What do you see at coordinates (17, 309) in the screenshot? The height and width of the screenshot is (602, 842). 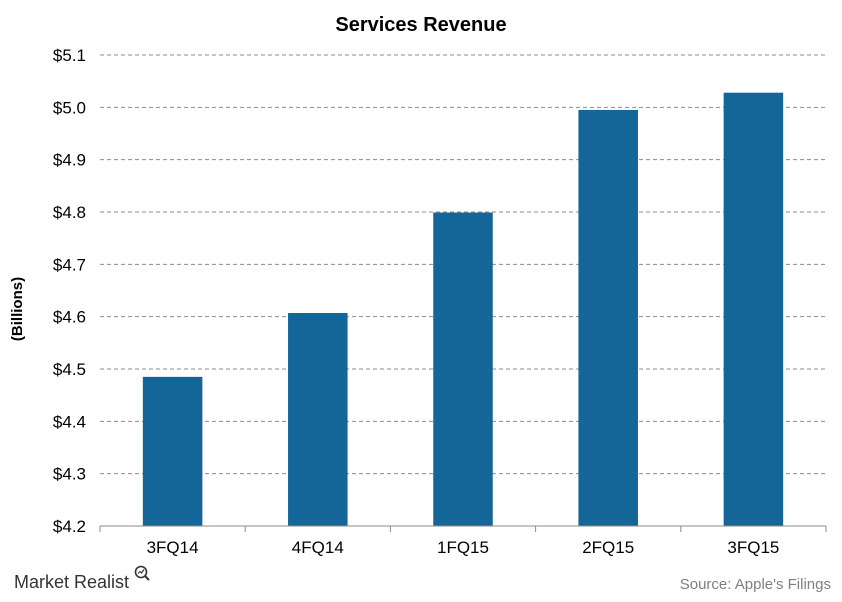 I see `y-axis-label: (Billions)` at bounding box center [17, 309].